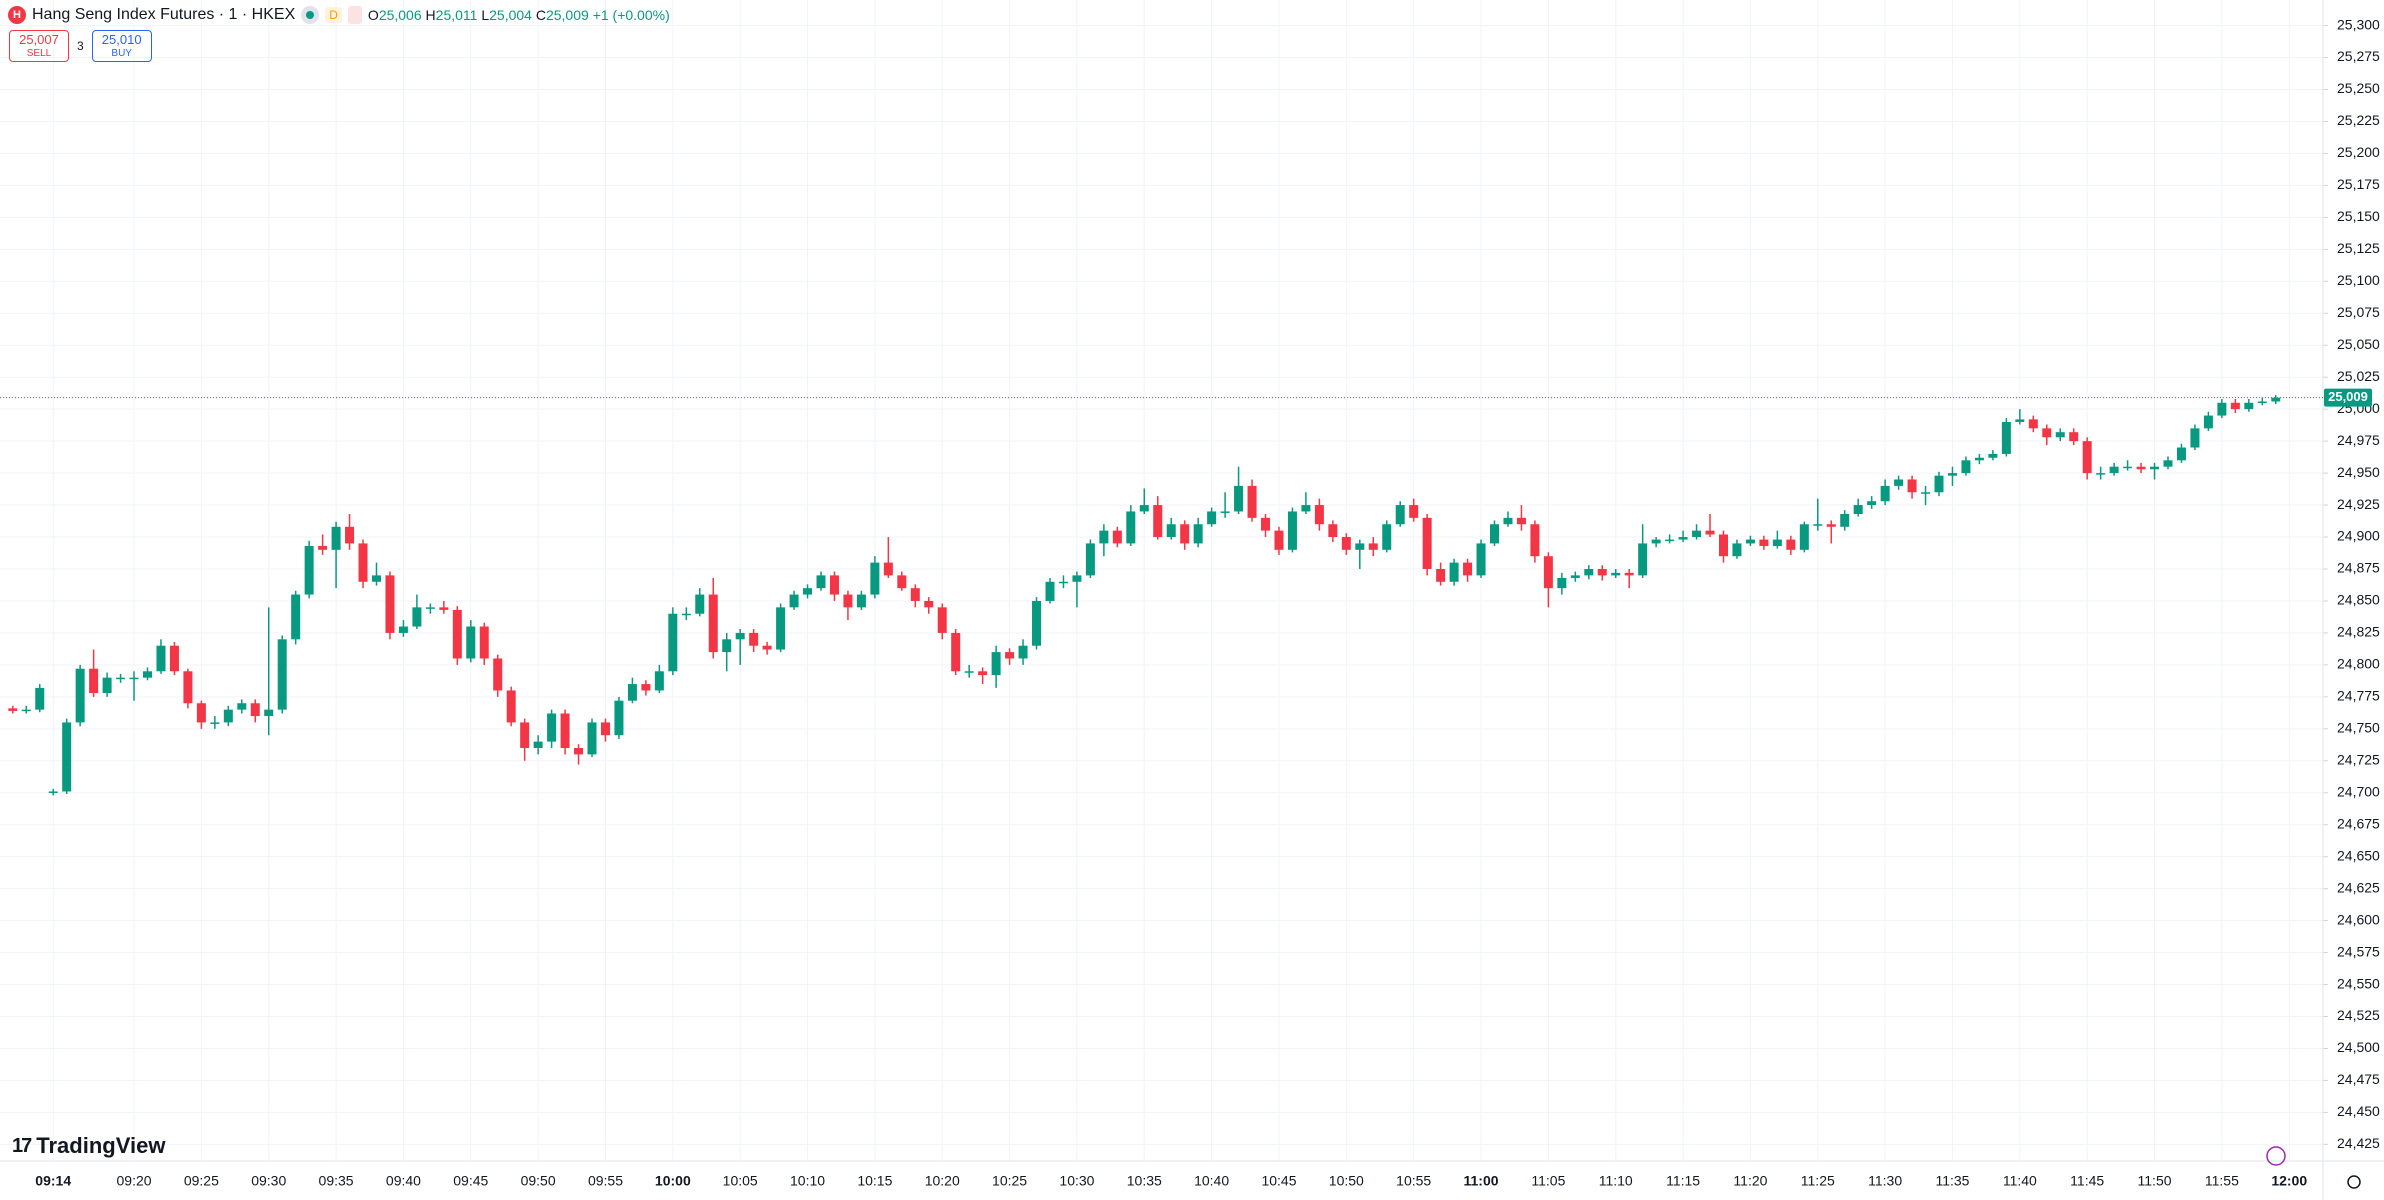 The height and width of the screenshot is (1200, 2384). I want to click on y-tick-label: 24,600, so click(2358, 919).